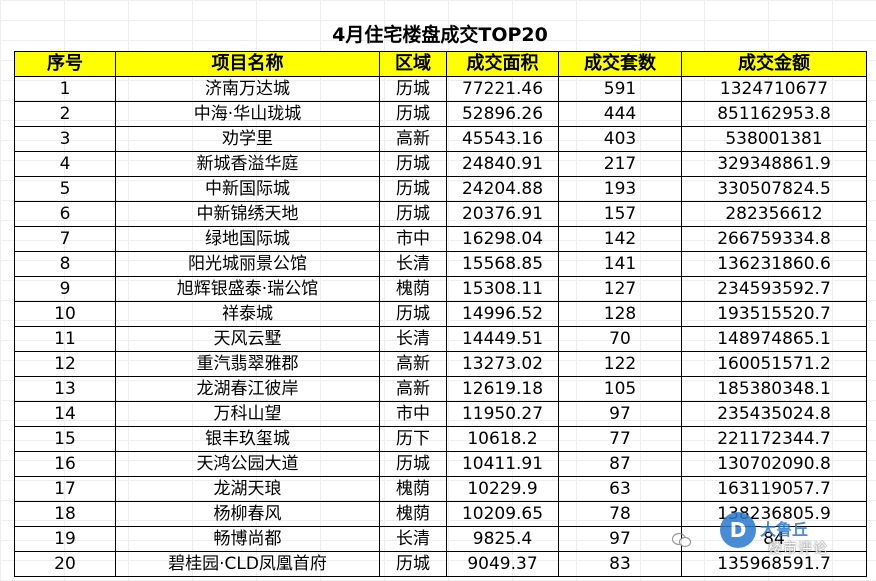  I want to click on cell-area: 9049.37, so click(502, 564).